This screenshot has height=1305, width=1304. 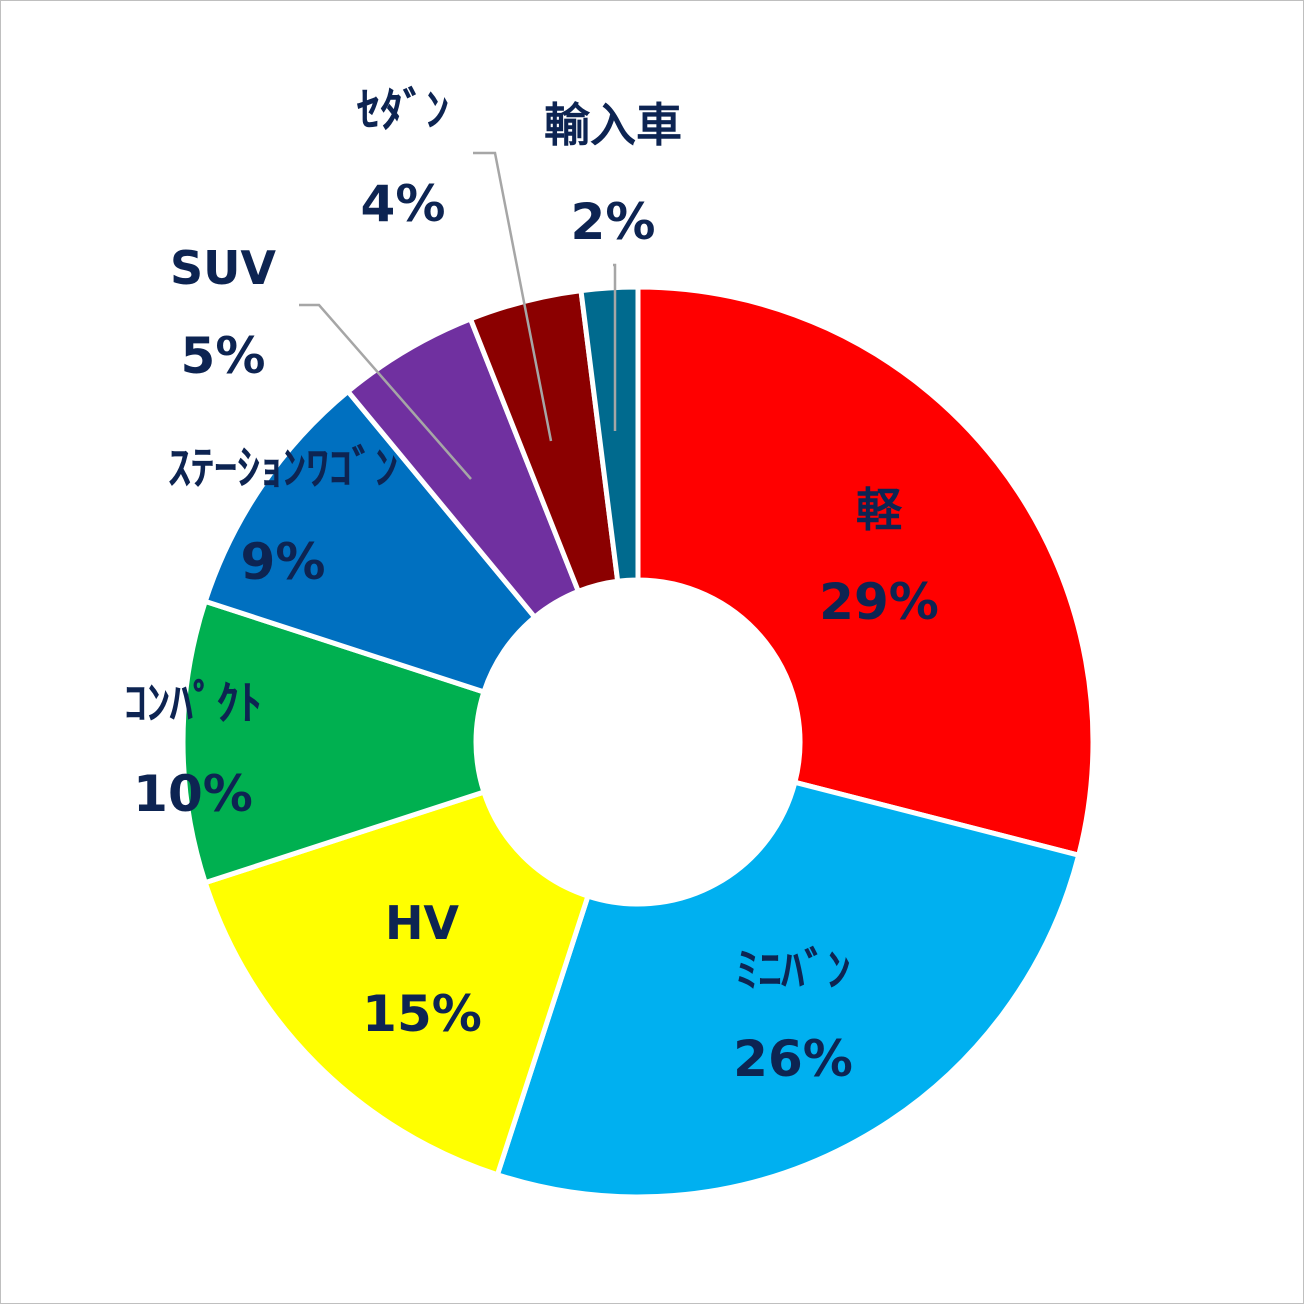 What do you see at coordinates (422, 923) in the screenshot?
I see `slice-name-label-3: HV` at bounding box center [422, 923].